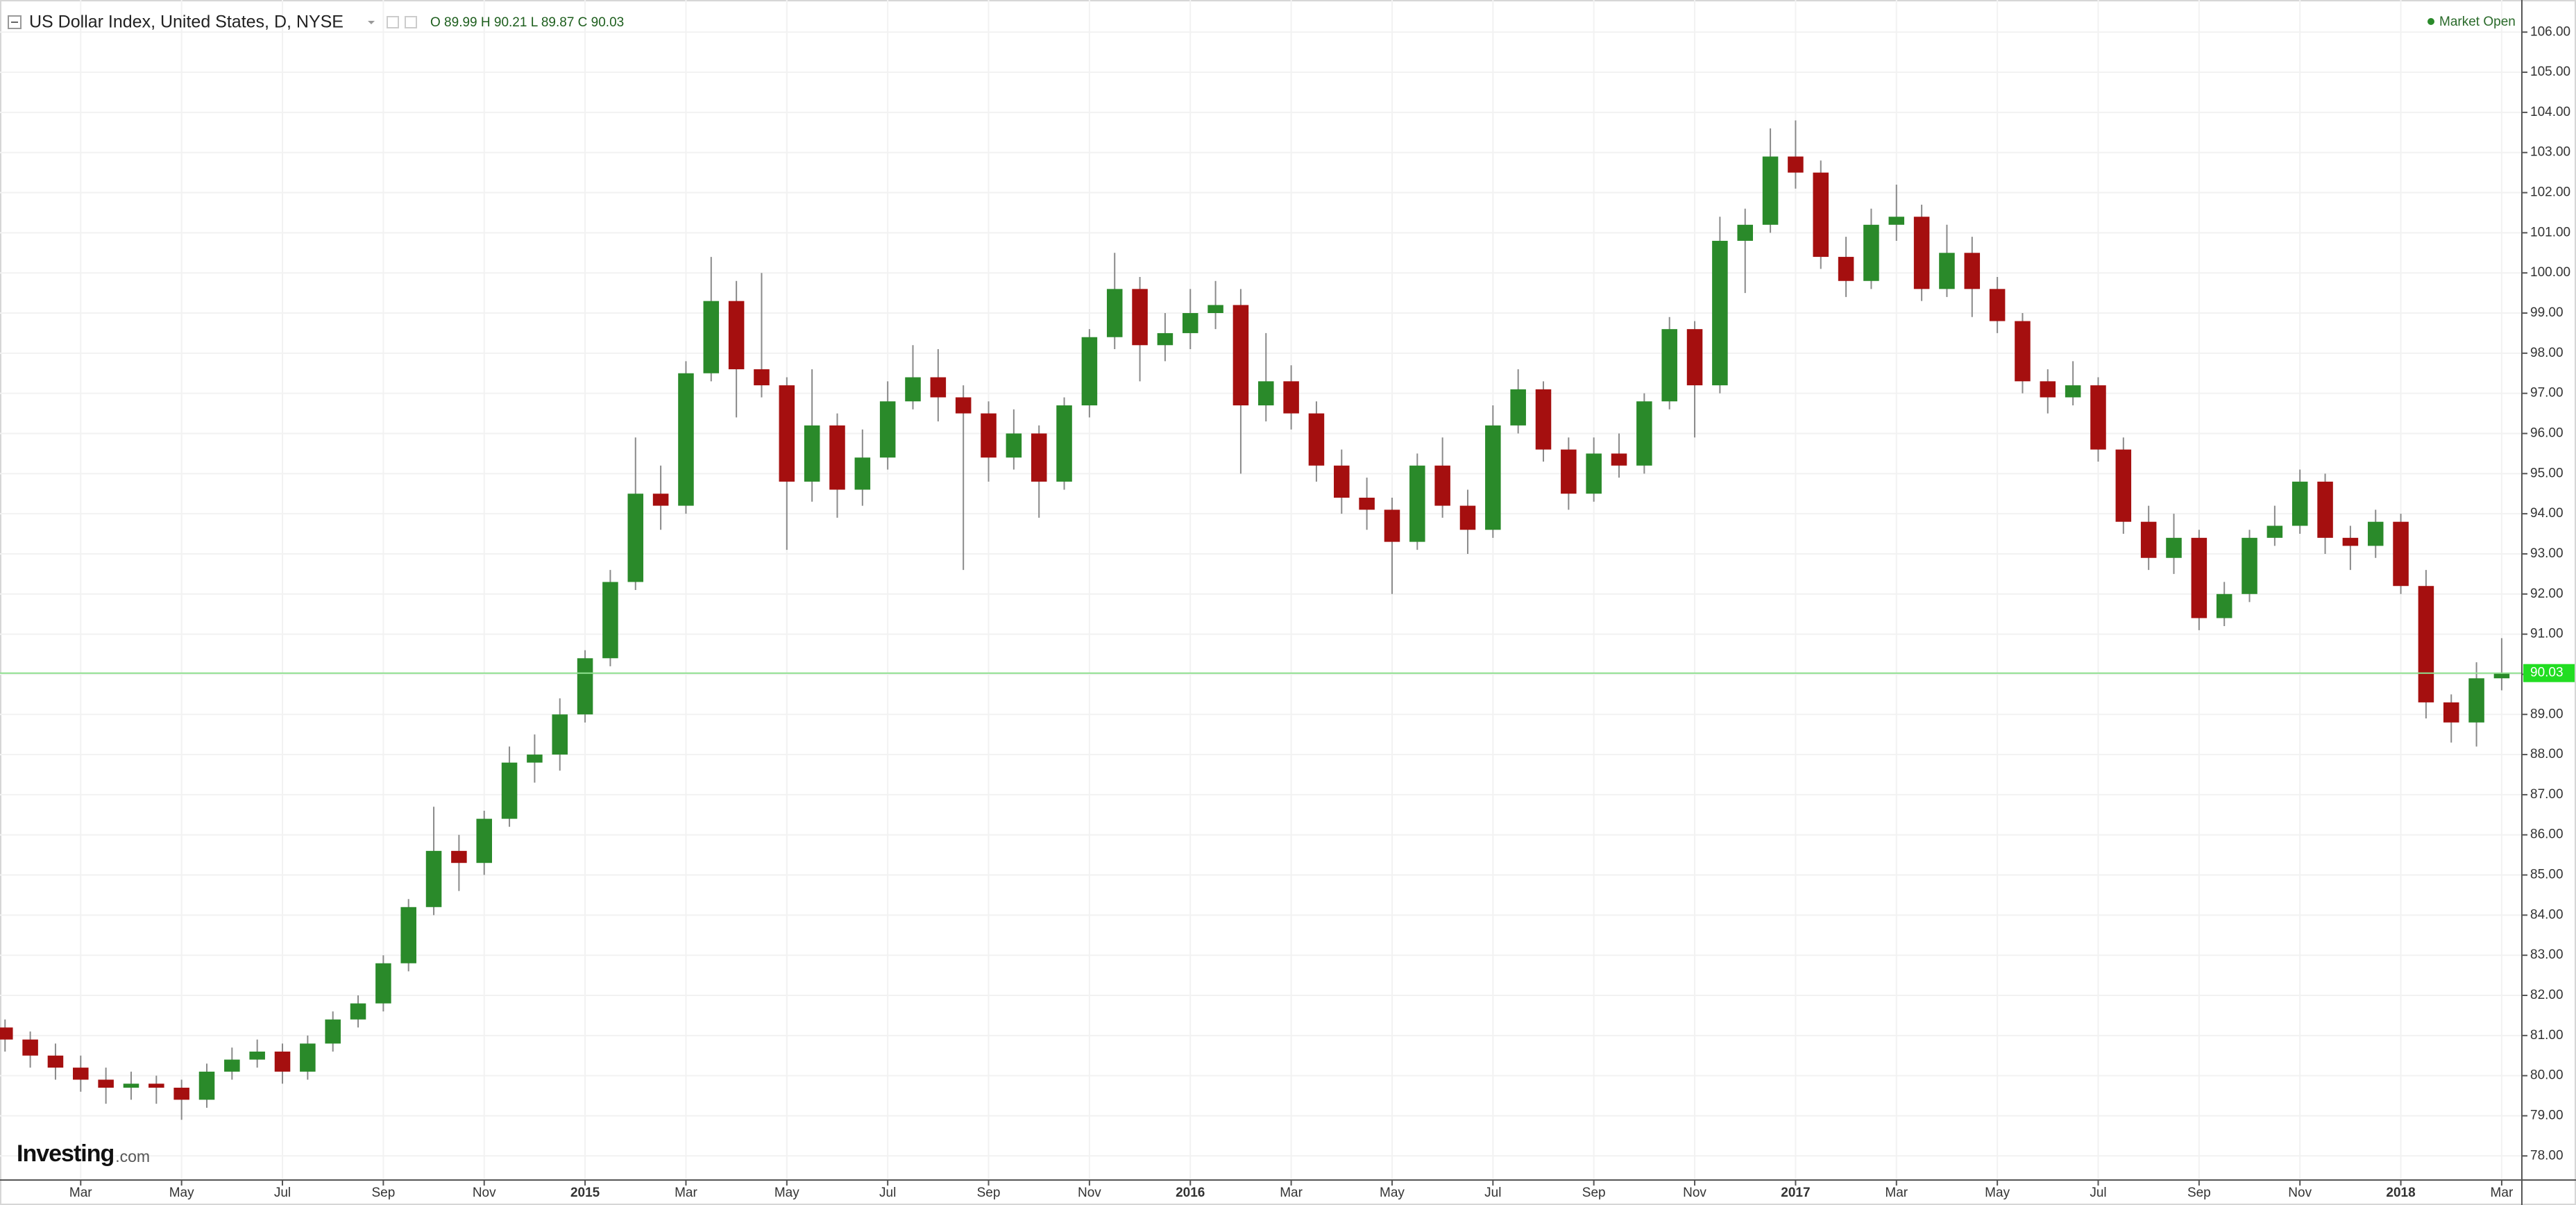 The width and height of the screenshot is (2576, 1205). What do you see at coordinates (2549, 673) in the screenshot?
I see `last-price-tag` at bounding box center [2549, 673].